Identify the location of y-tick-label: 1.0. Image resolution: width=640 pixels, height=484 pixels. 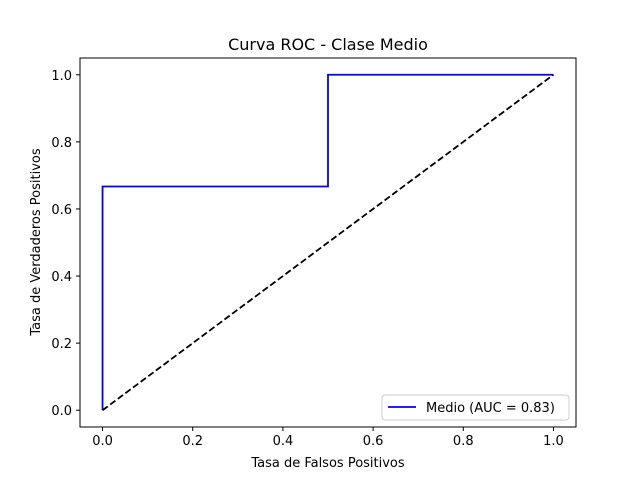
(61, 76).